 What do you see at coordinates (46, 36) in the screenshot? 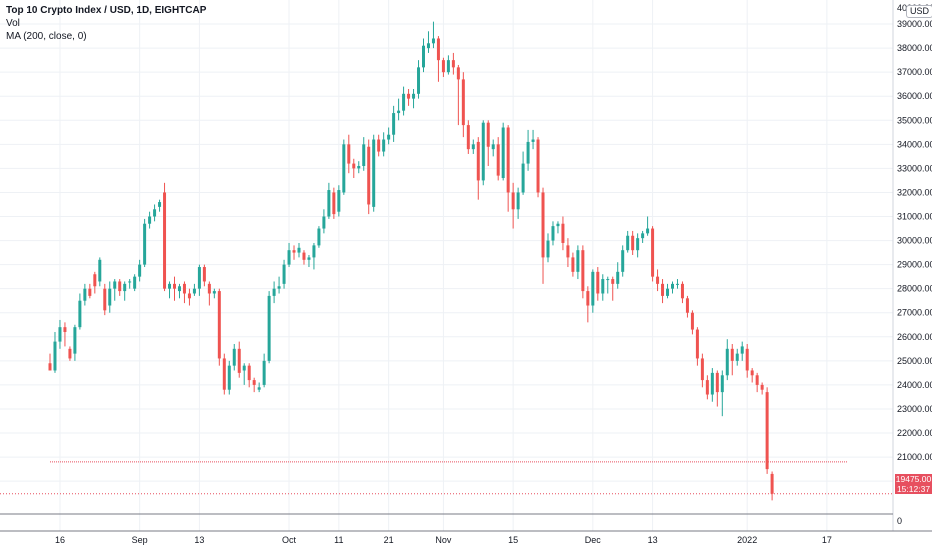
I see `ma-indicator-label: MA (200, close, 0)` at bounding box center [46, 36].